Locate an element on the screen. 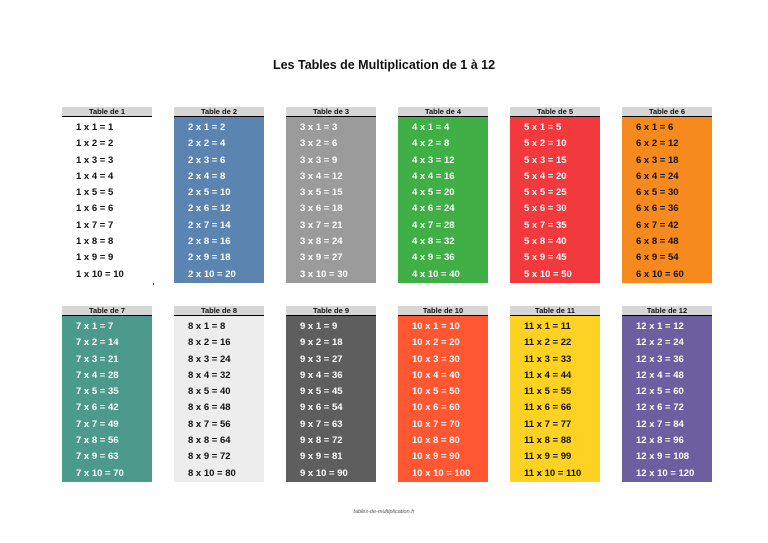 This screenshot has height=543, width=768. table-line: 3 x 5 = 15 is located at coordinates (321, 193).